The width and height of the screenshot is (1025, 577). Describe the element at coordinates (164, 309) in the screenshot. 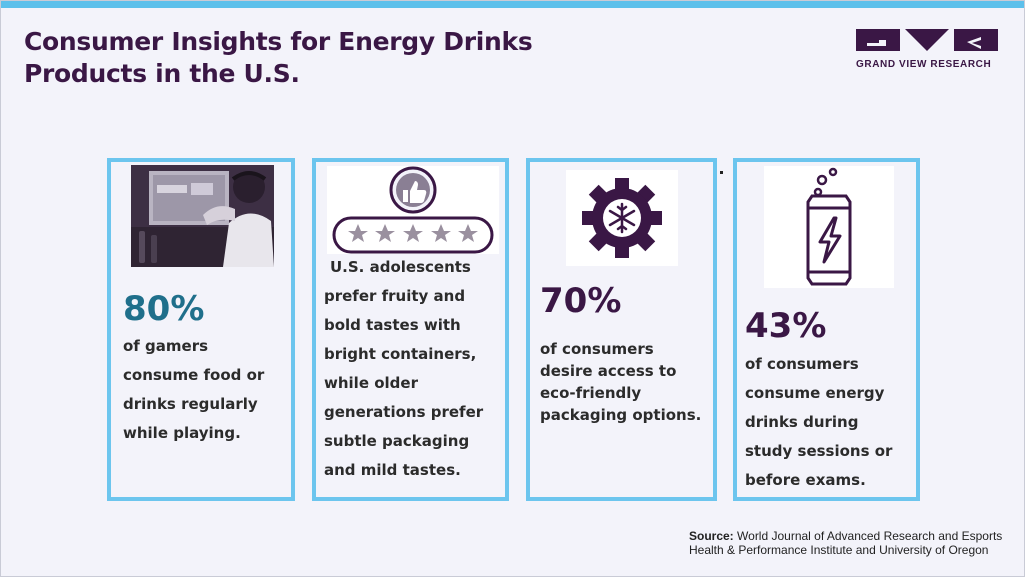

I see `stat-value: 80%` at that location.